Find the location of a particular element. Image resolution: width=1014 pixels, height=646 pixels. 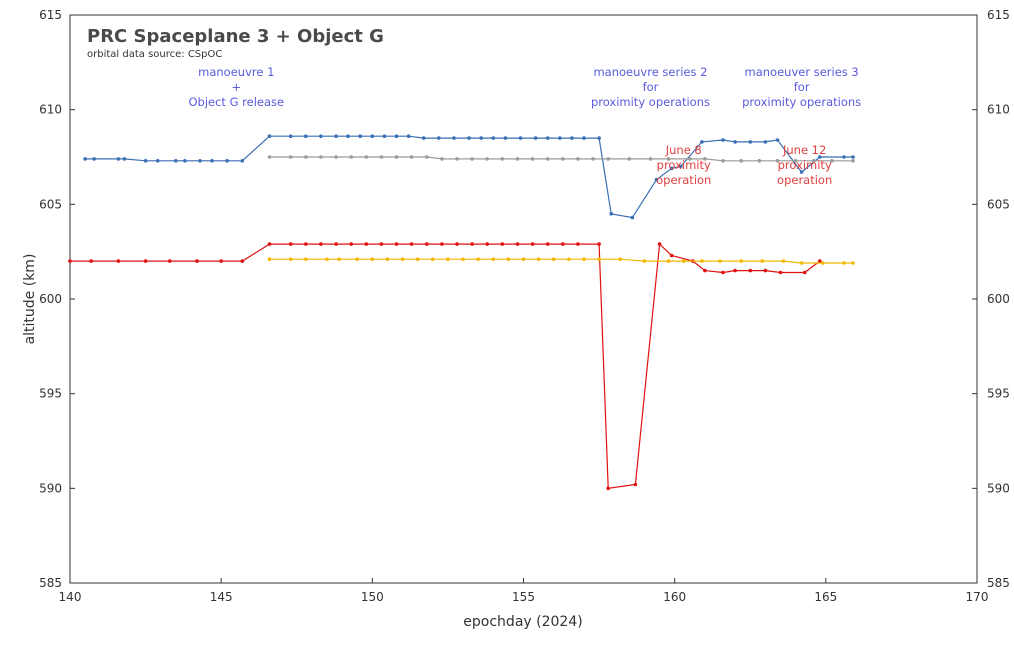

y-tick-label: 615 is located at coordinates (50, 15).